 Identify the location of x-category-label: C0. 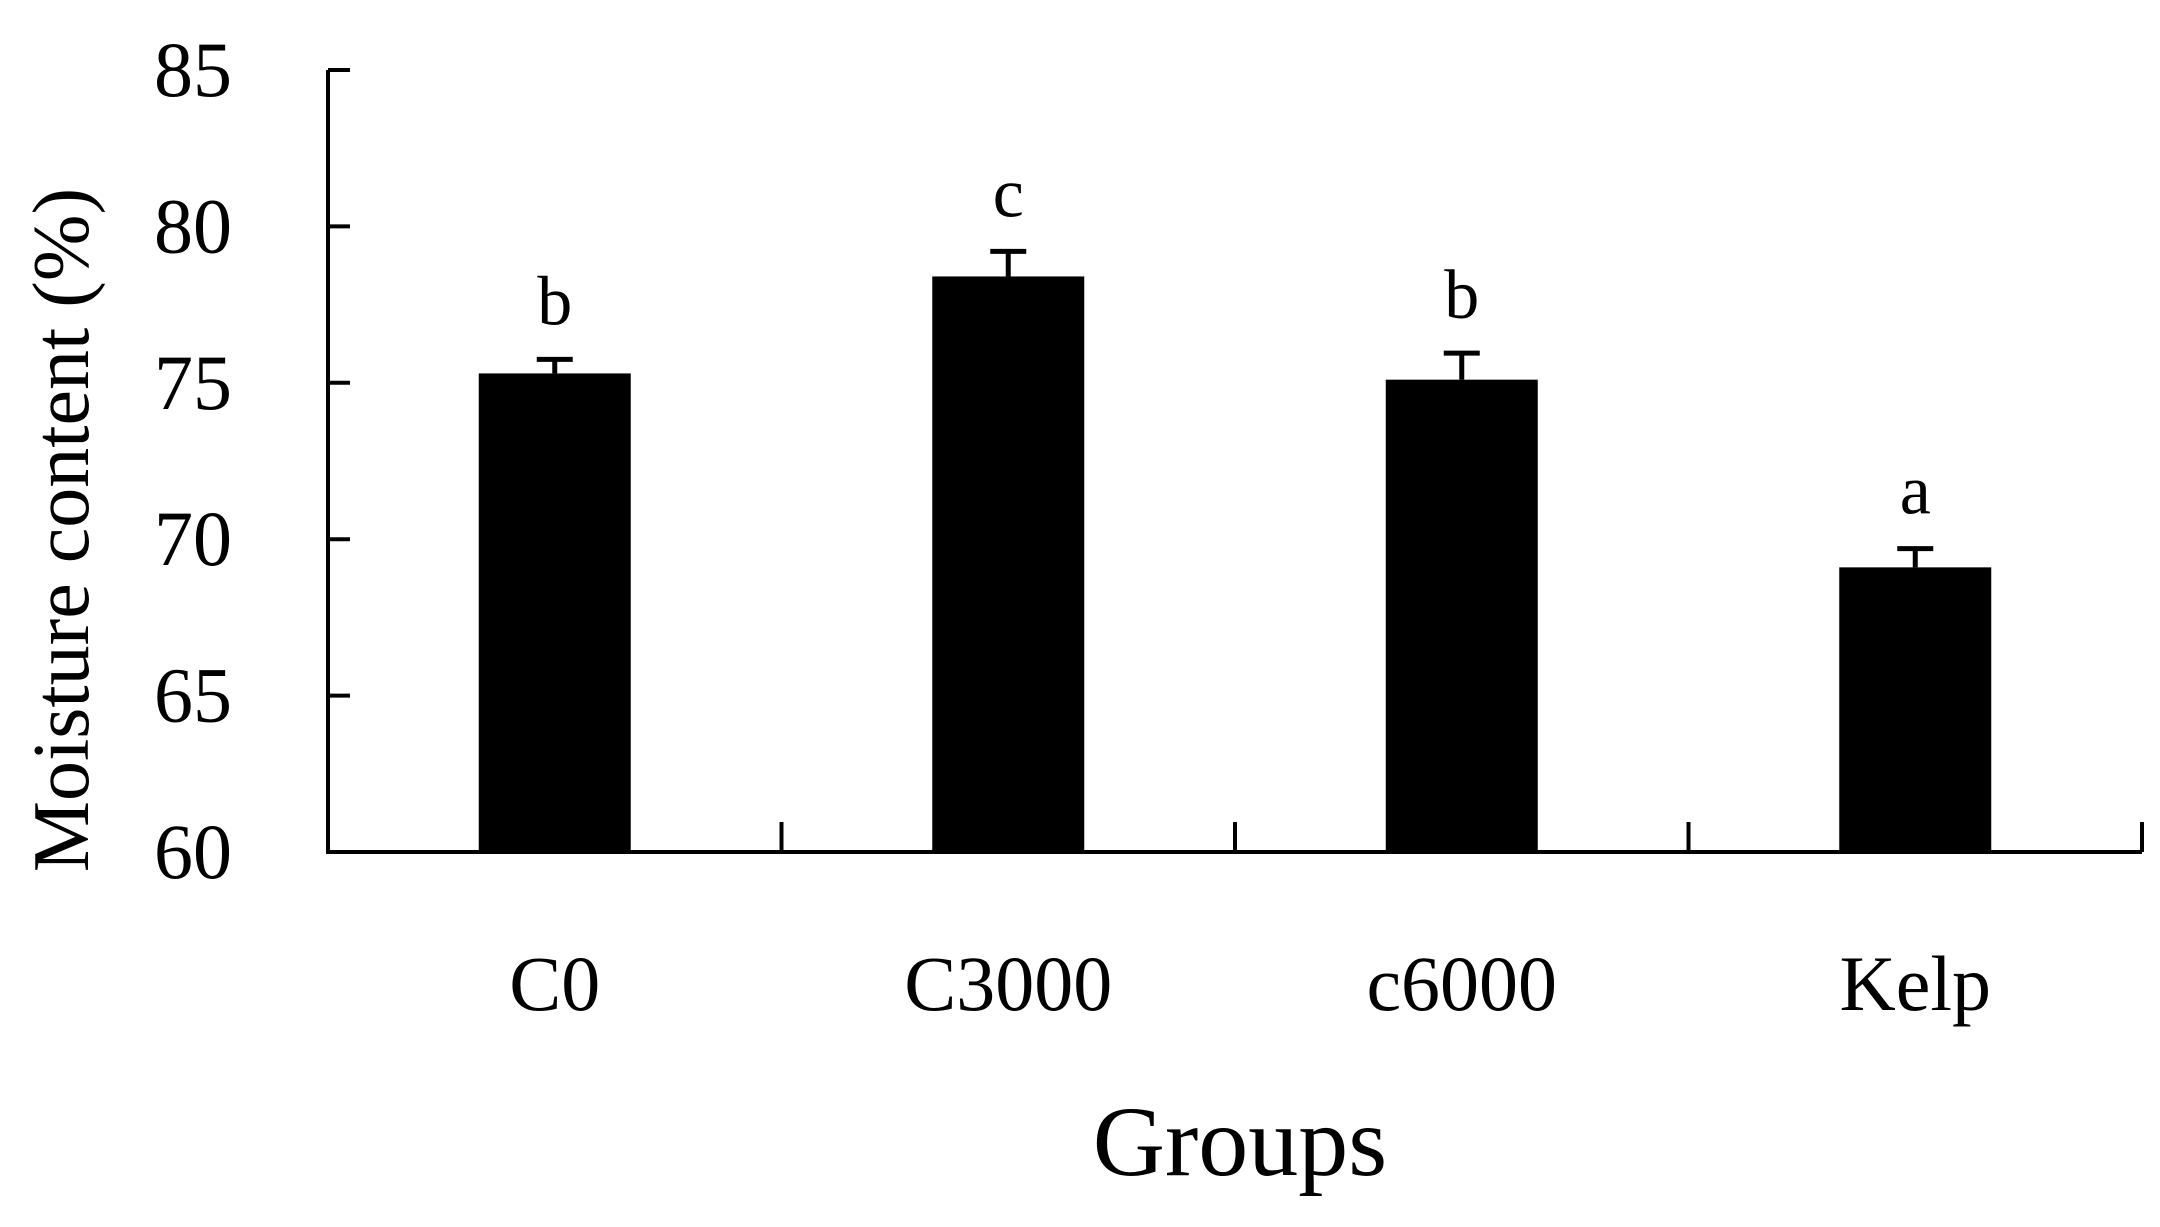
(554, 983).